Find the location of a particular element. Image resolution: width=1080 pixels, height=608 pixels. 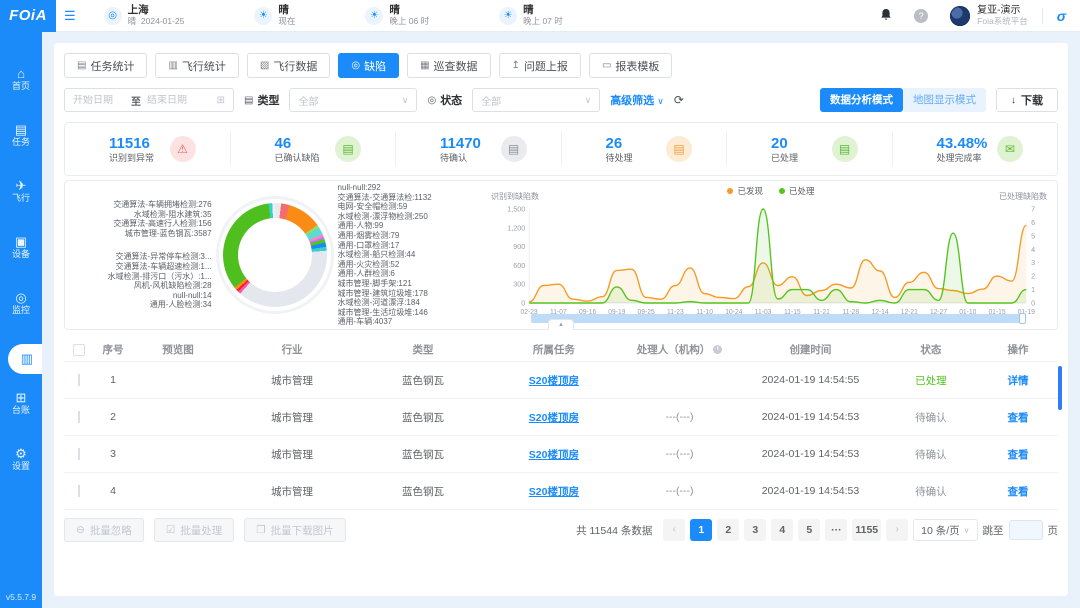

batch-button-批量下载图片: ❐ 批量下载图片 is located at coordinates (295, 530).